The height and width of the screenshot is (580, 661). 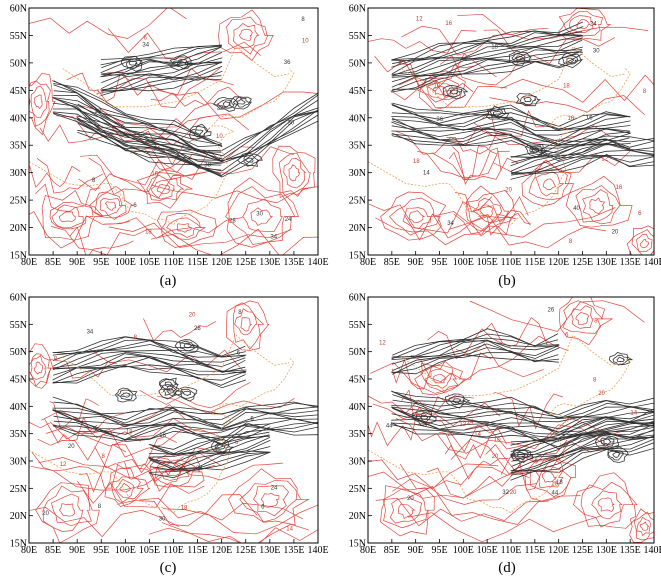 I want to click on contour-label: 38, so click(x=207, y=166).